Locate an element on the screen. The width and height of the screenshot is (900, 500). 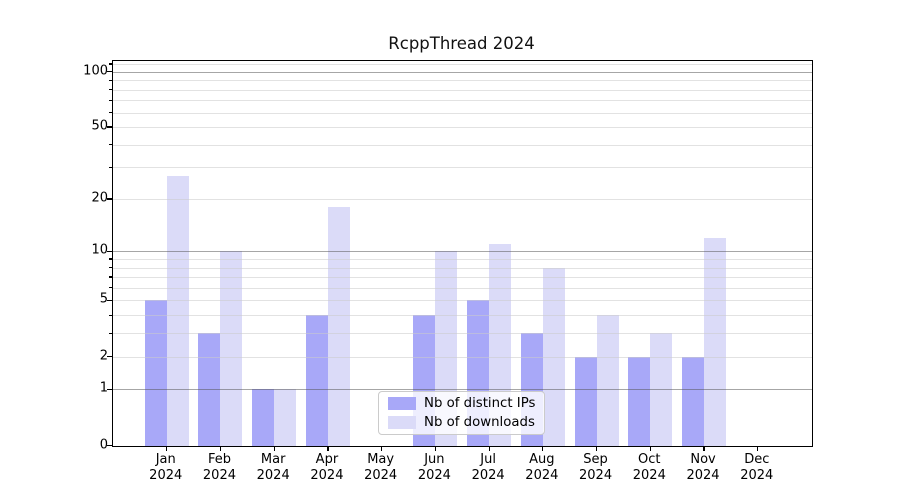
legend-label-distinct-ips: Nb of distinct IPs is located at coordinates (480, 404).